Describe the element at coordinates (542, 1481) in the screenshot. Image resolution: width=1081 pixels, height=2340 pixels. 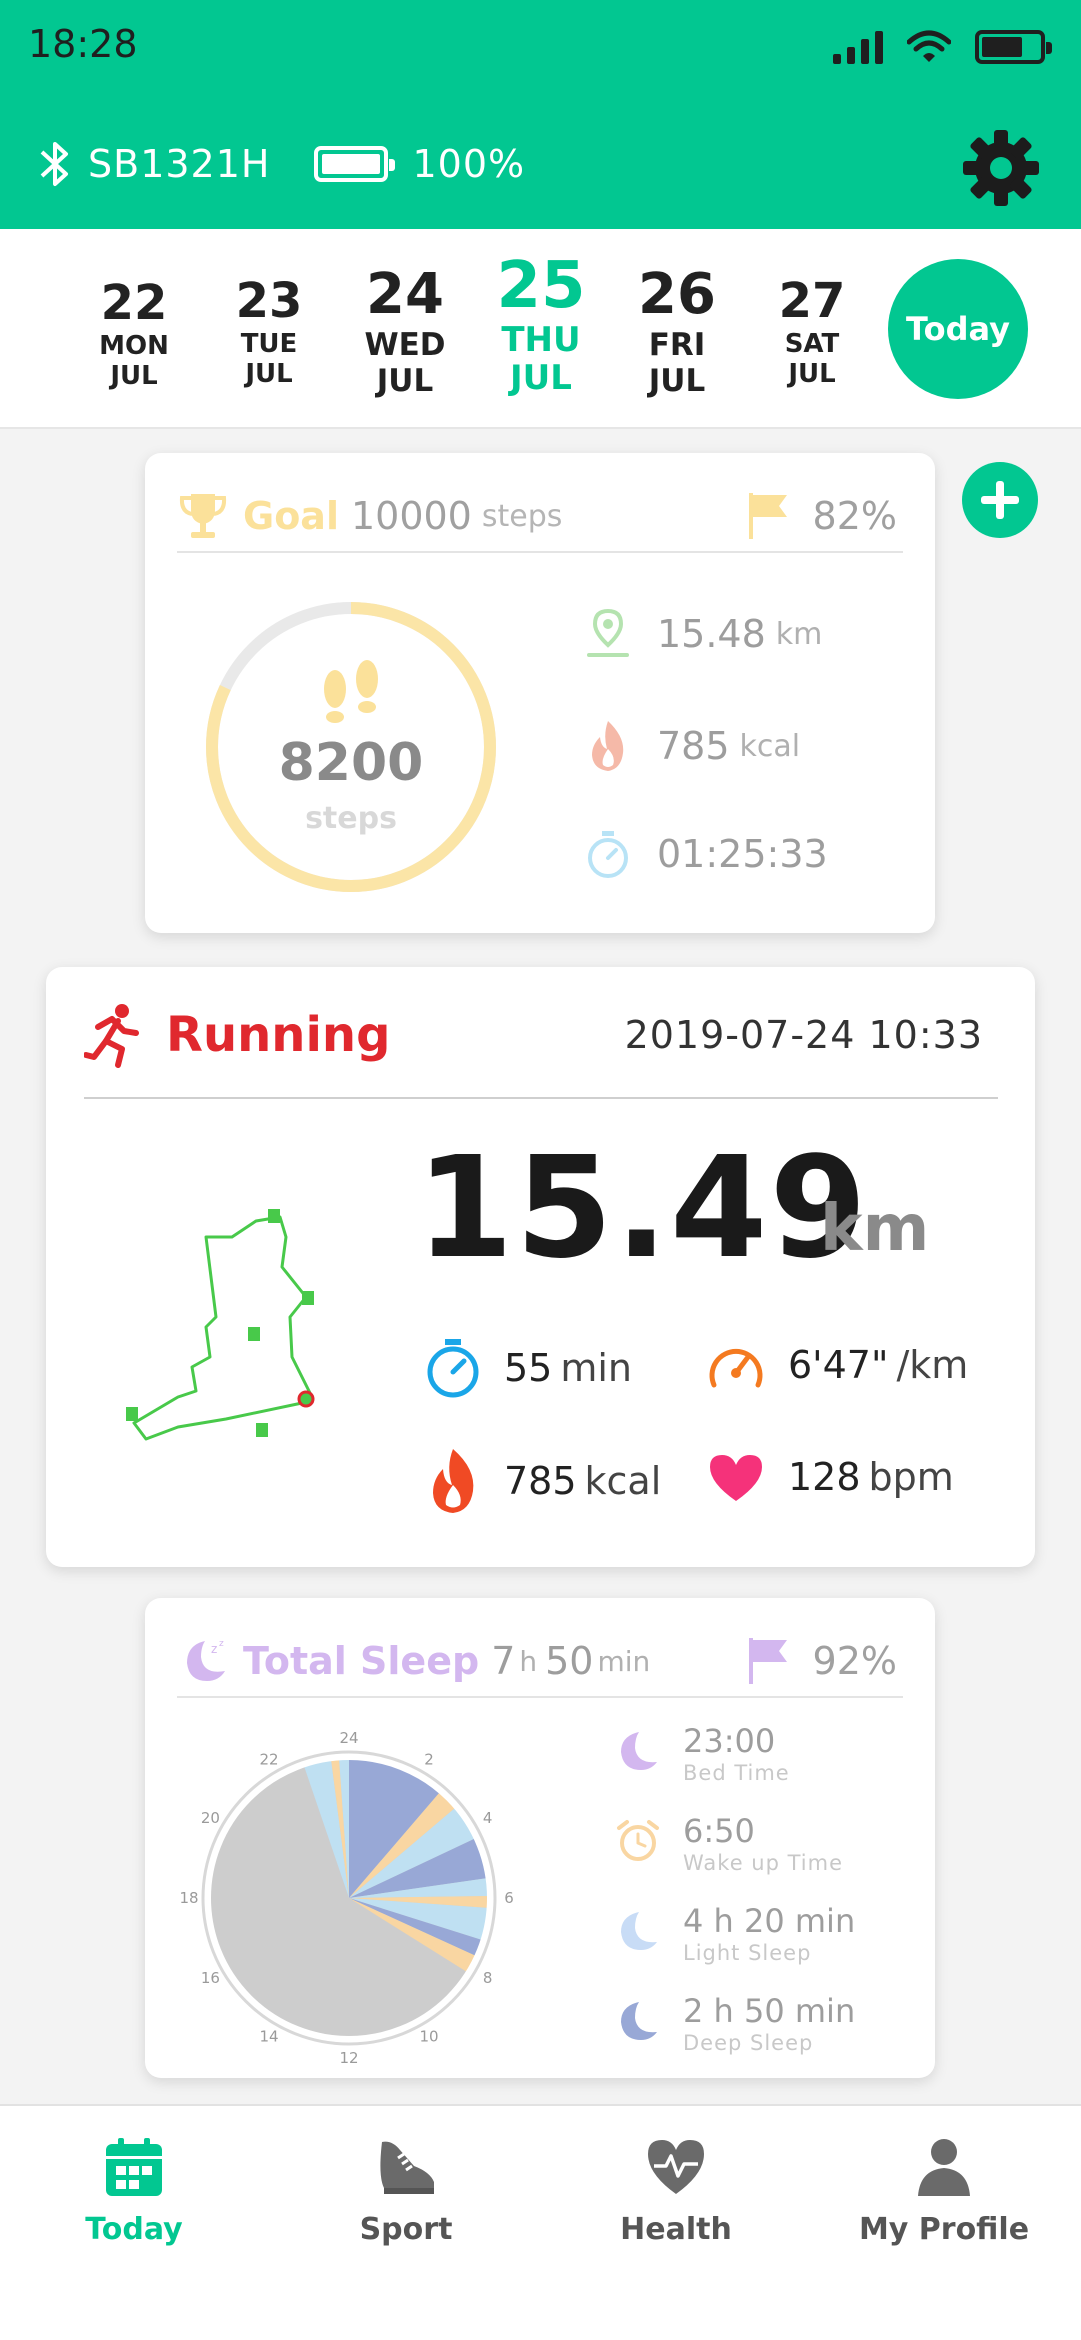
I see `activity-calories: 785 kcal` at that location.